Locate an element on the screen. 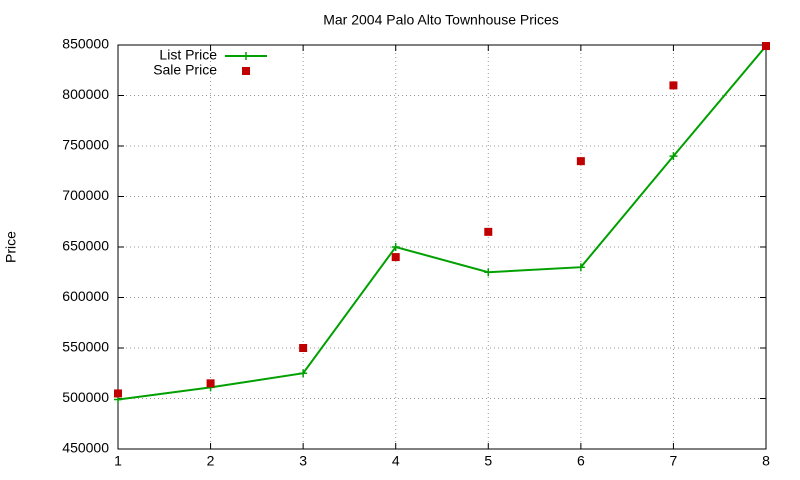 This screenshot has height=480, width=800. y-tick-label: 800000 is located at coordinates (85, 94).